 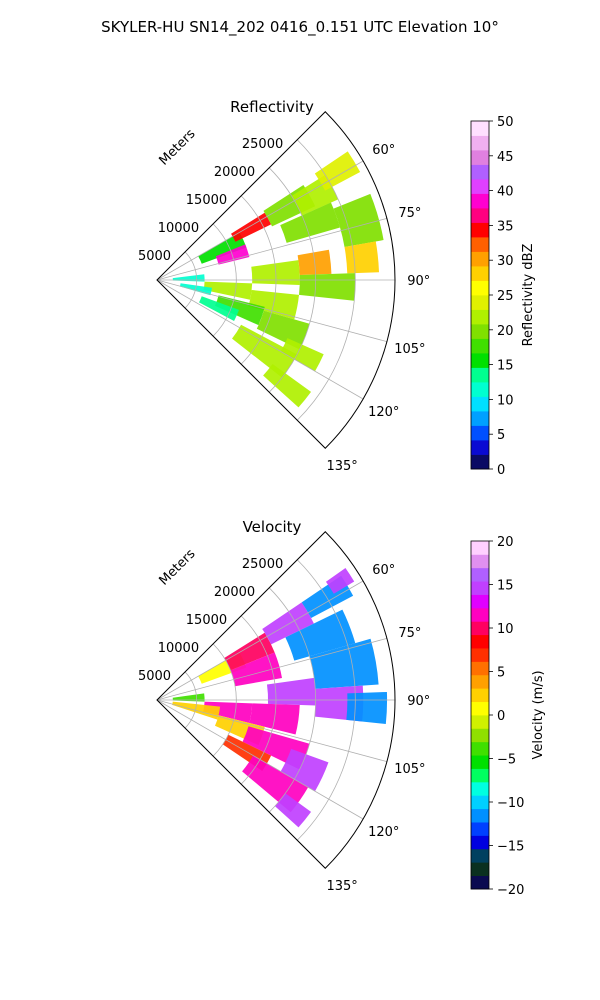 I want to click on reflectivity-colorbar-tick-label-3: 15, so click(x=505, y=366).